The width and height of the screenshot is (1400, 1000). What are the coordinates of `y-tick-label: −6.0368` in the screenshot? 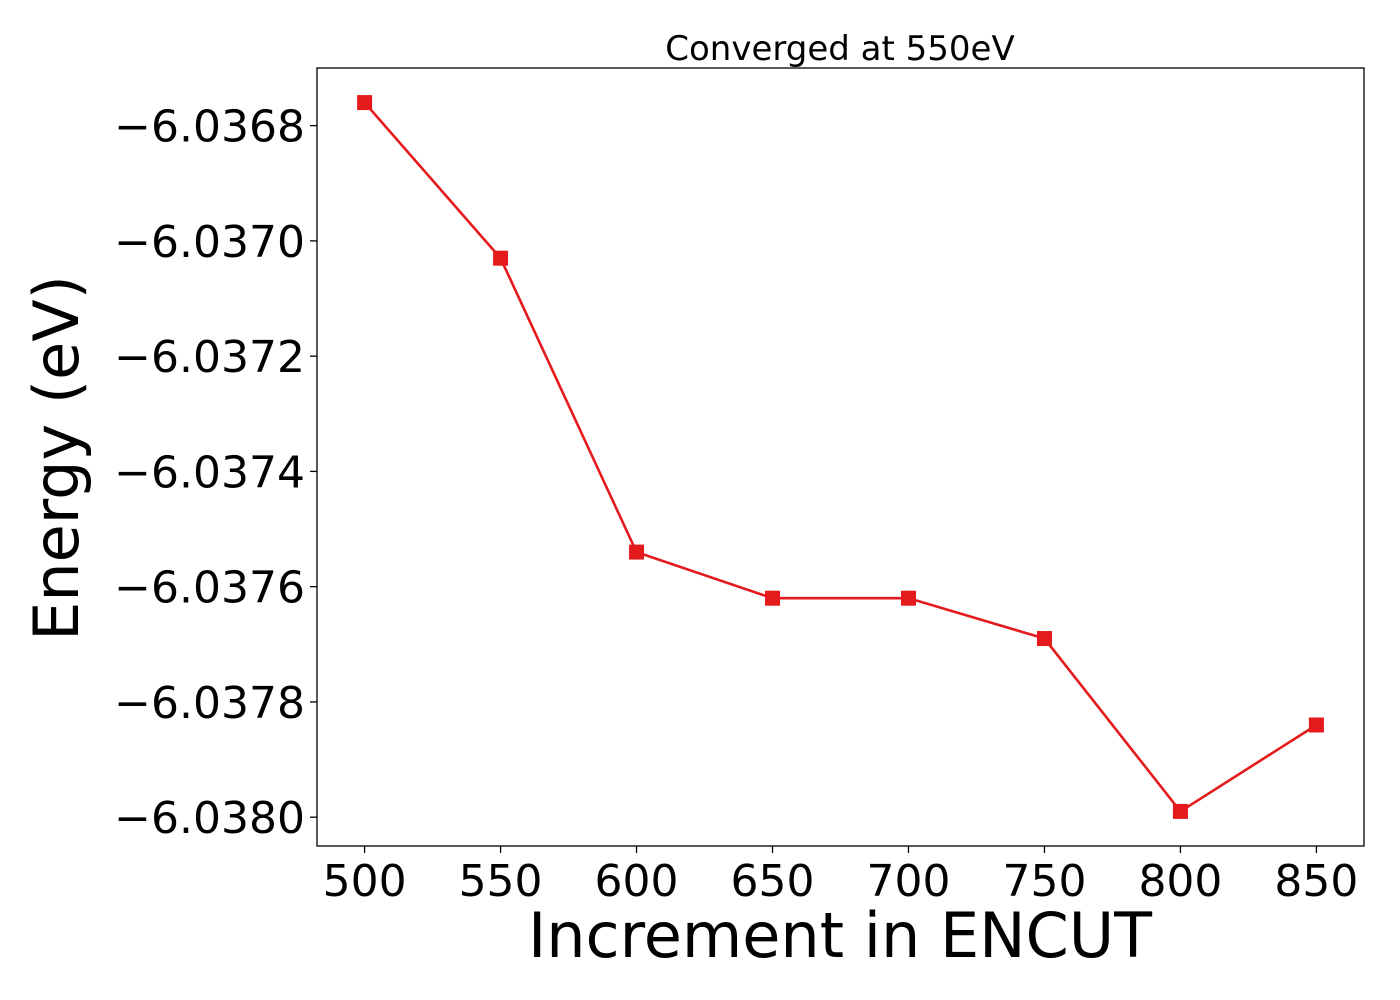 It's located at (209, 127).